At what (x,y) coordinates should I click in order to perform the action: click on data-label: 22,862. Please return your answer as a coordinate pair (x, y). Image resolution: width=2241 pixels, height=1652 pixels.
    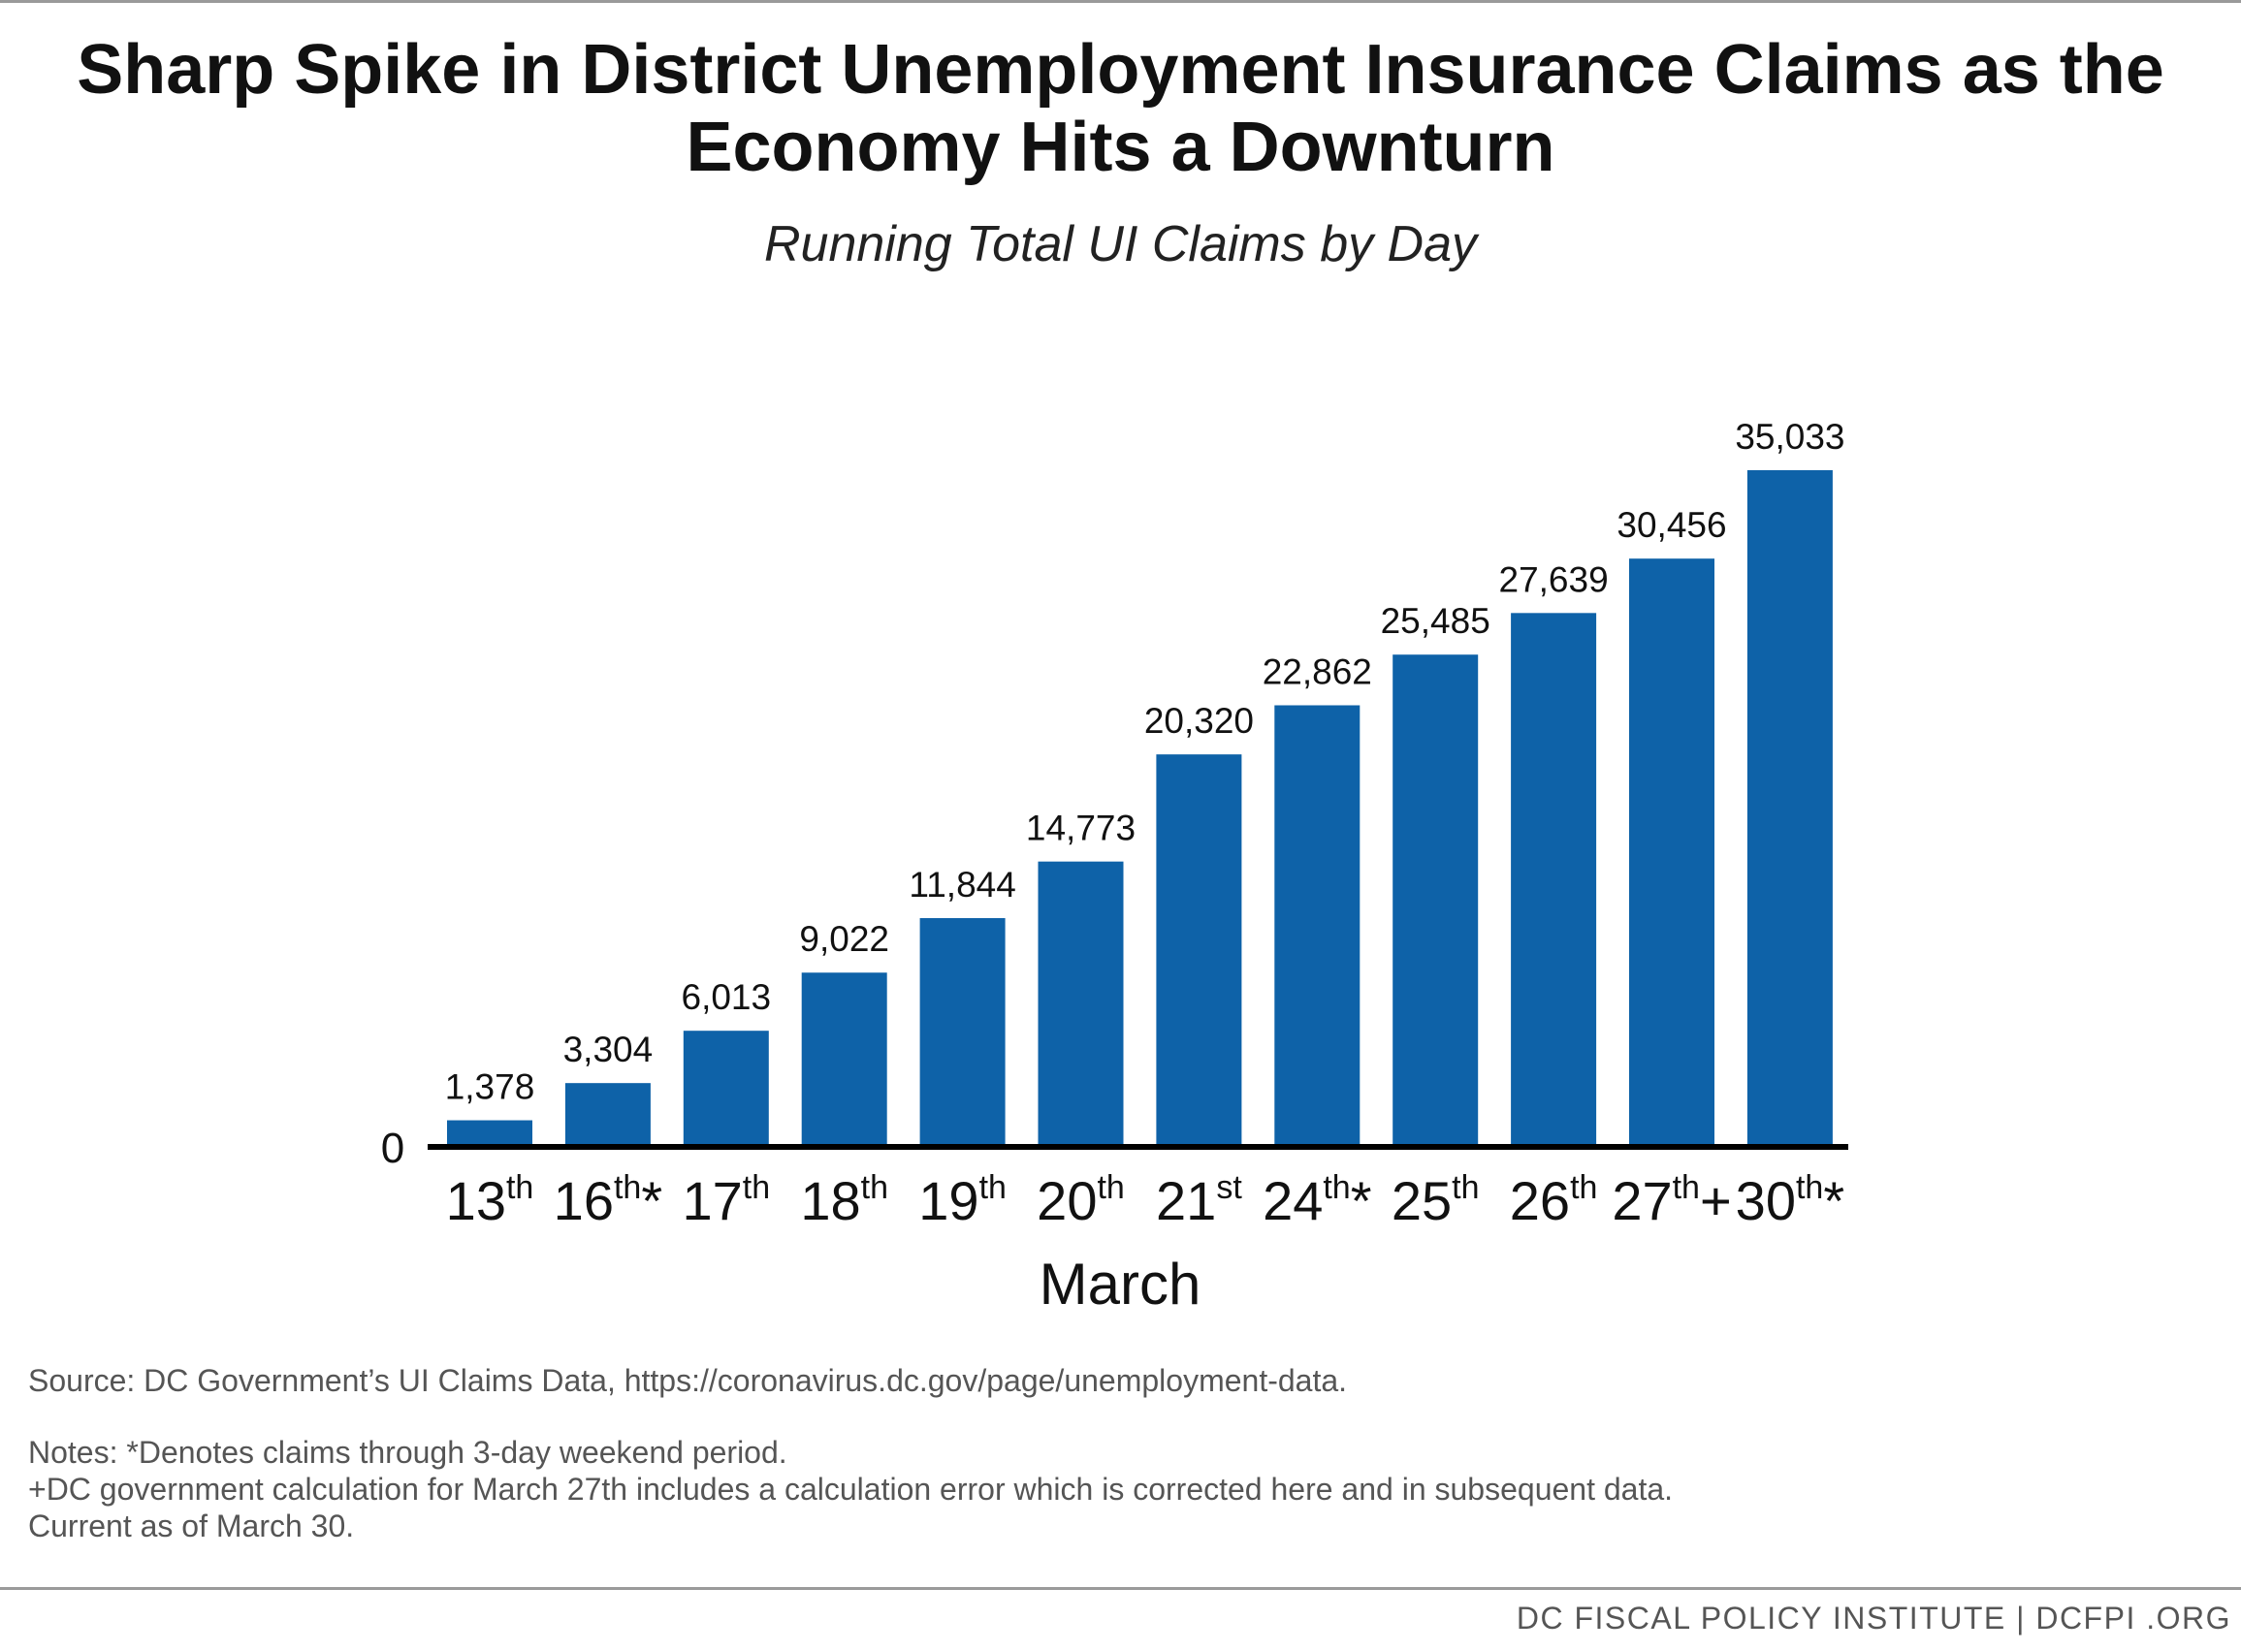
    Looking at the image, I should click on (1317, 671).